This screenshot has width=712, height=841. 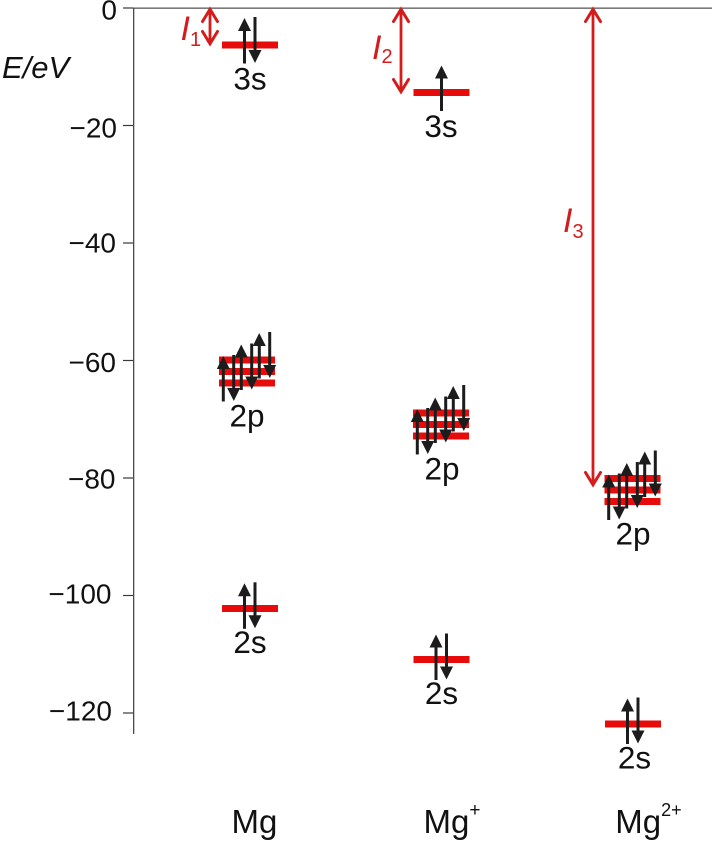 What do you see at coordinates (387, 57) in the screenshot?
I see `svg-text: 2` at bounding box center [387, 57].